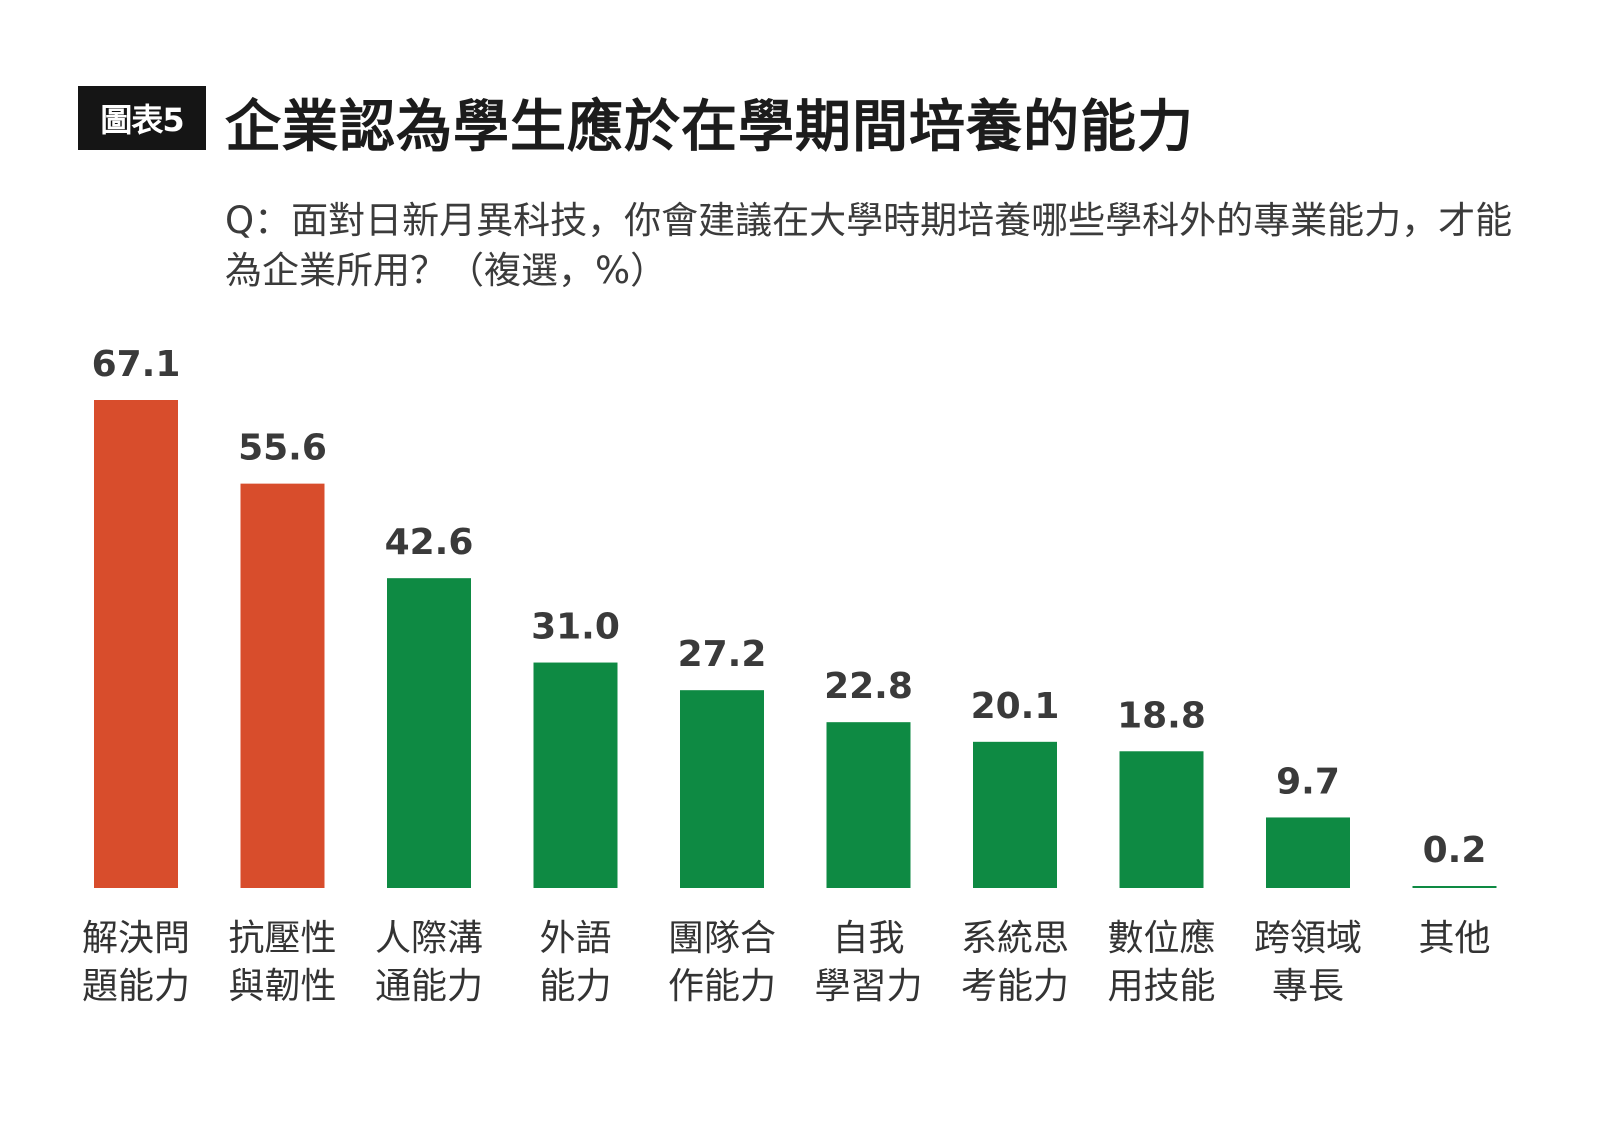  Describe the element at coordinates (868, 938) in the screenshot. I see `category-label-6-line-1: 自我` at that location.